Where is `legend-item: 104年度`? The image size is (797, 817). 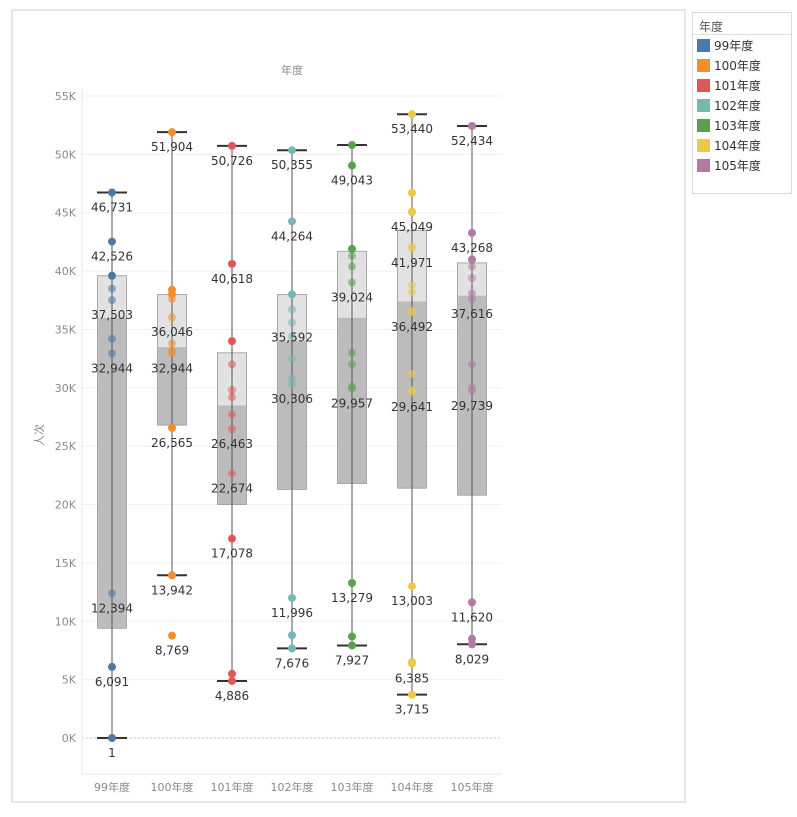
legend-item: 104年度 is located at coordinates (742, 145).